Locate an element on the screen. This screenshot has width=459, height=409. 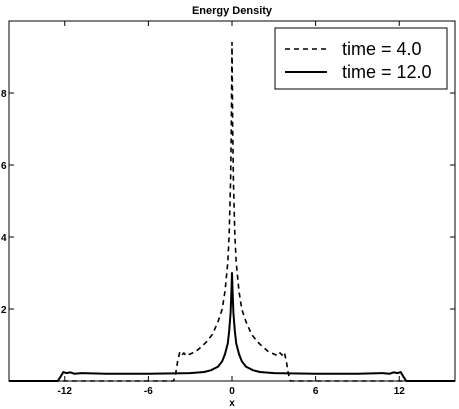
legend-label-time-4: time = 4.0 is located at coordinates (382, 49).